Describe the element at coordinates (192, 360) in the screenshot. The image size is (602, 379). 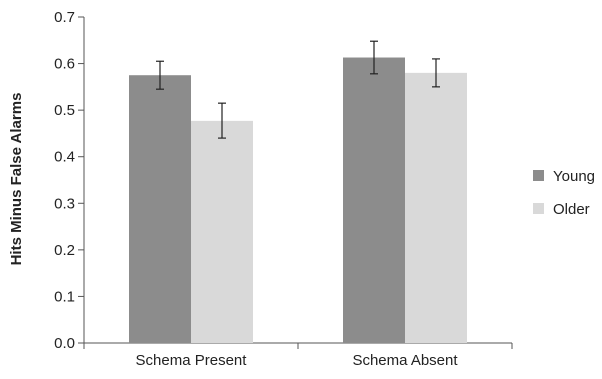
I see `x-tick-label: Schema Present` at that location.